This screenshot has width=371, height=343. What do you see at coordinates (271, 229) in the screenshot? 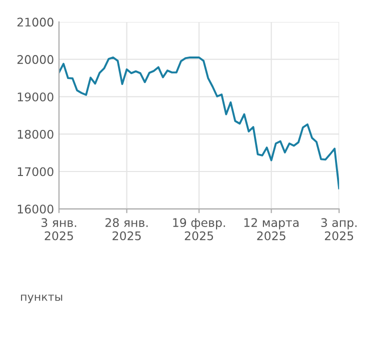
I see `x-tick-label: 12 марта 2025` at bounding box center [271, 229].